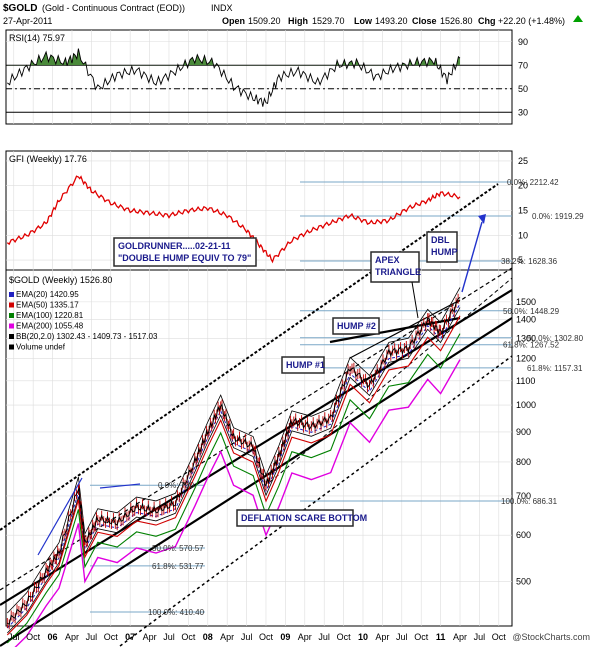  I want to click on rsi-overbought-fill, so click(234, 57).